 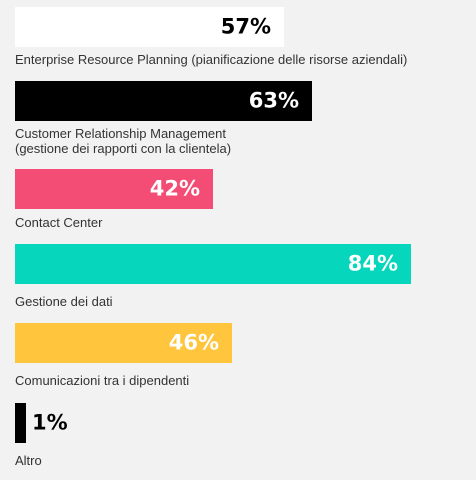 What do you see at coordinates (149, 27) in the screenshot?
I see `bar: 57%` at bounding box center [149, 27].